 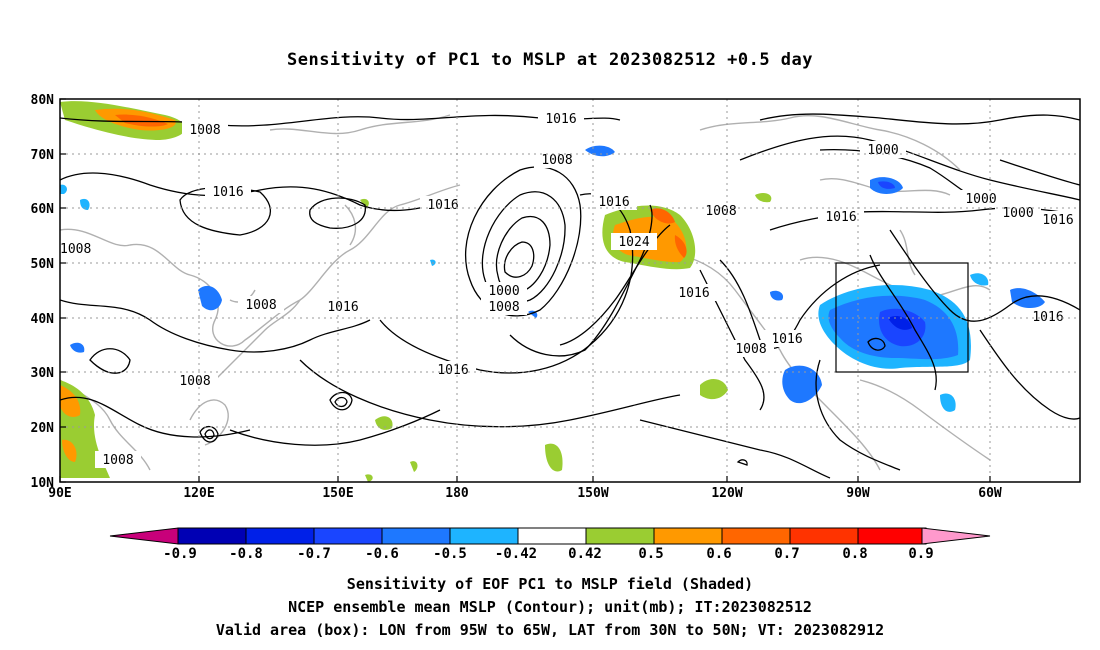 I want to click on colorbar-label: -0.42, so click(x=516, y=554).